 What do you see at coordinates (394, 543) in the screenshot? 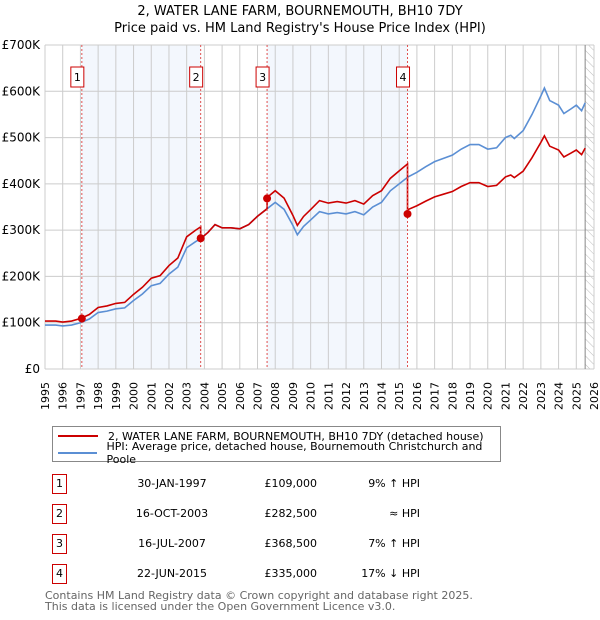
I see `hpi-compare: 7% ↑ HPI` at bounding box center [394, 543].